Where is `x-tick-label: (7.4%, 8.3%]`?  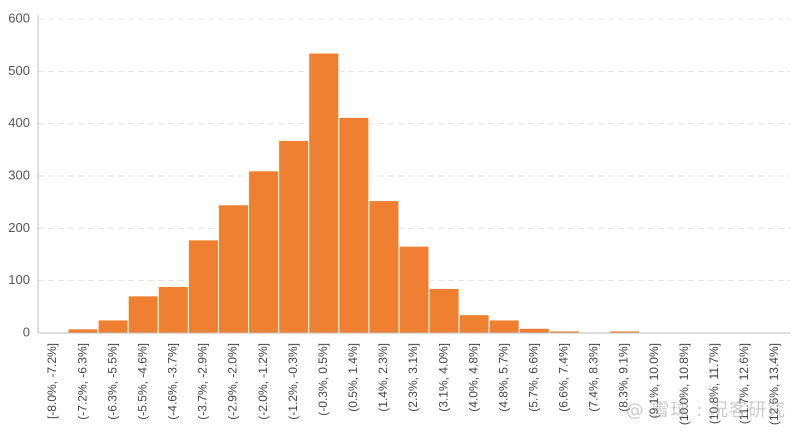
x-tick-label: (7.4%, 8.3%] is located at coordinates (594, 377).